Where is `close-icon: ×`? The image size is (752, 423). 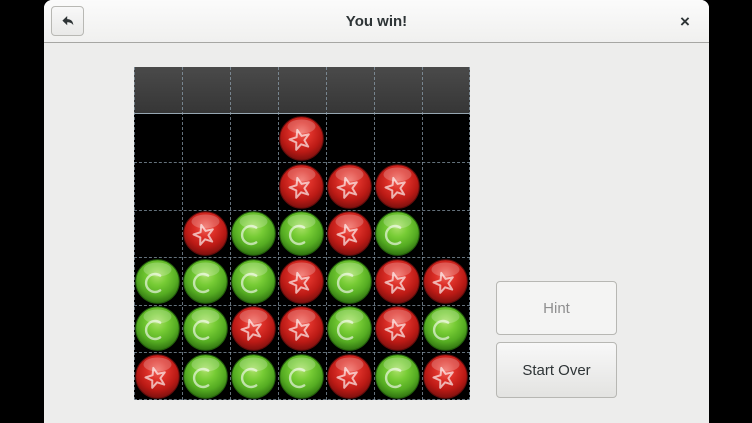 close-icon: × is located at coordinates (685, 21).